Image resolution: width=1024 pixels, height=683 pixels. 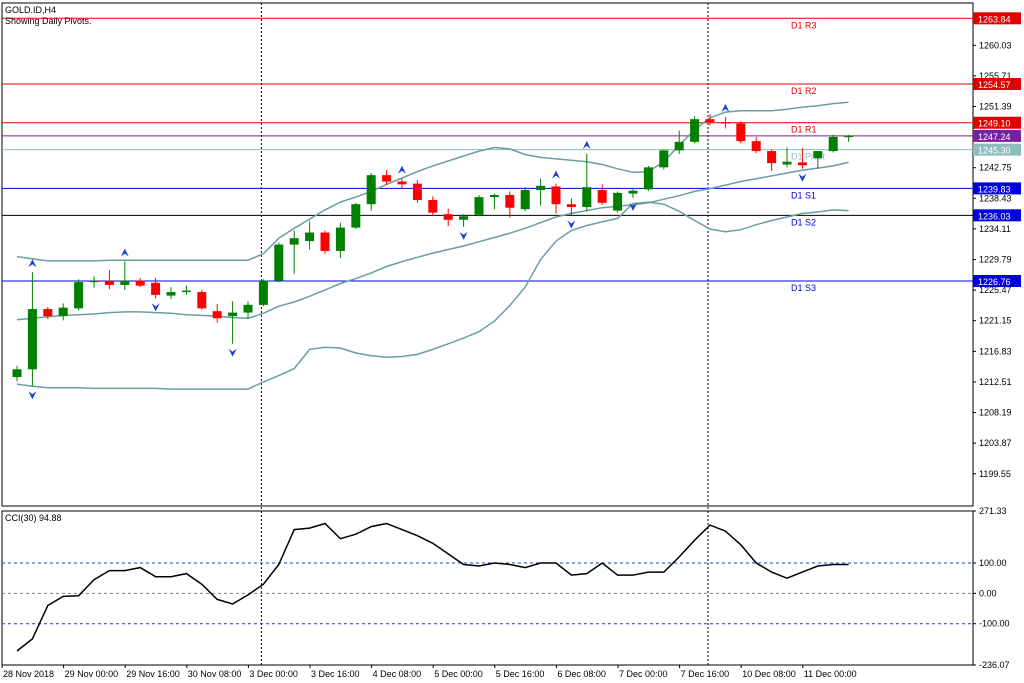 I want to click on price-tick-label: 1251.39, so click(x=995, y=107).